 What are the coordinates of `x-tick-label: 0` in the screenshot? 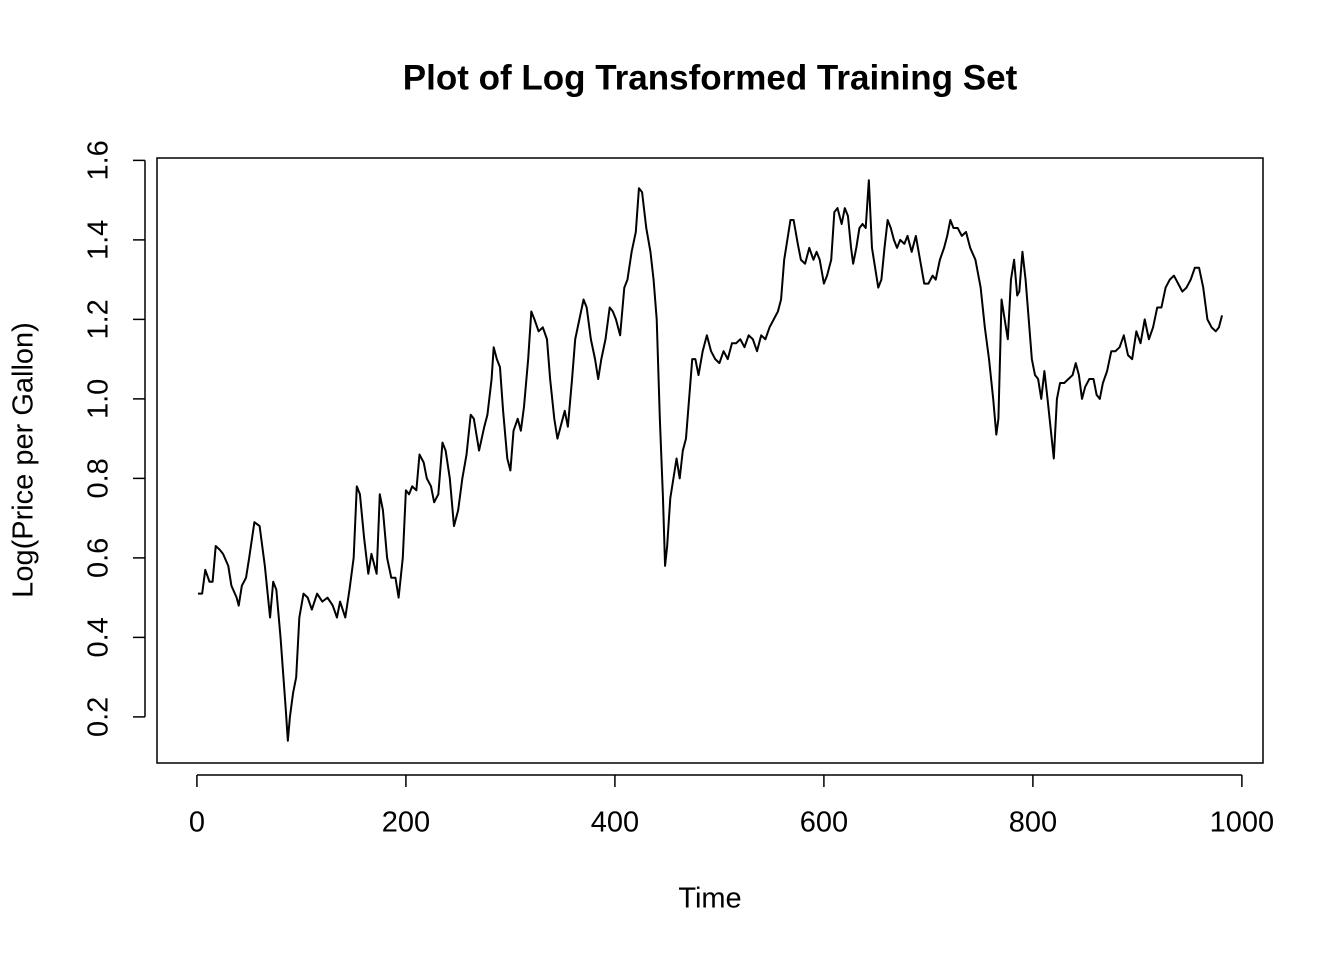 It's located at (197, 823).